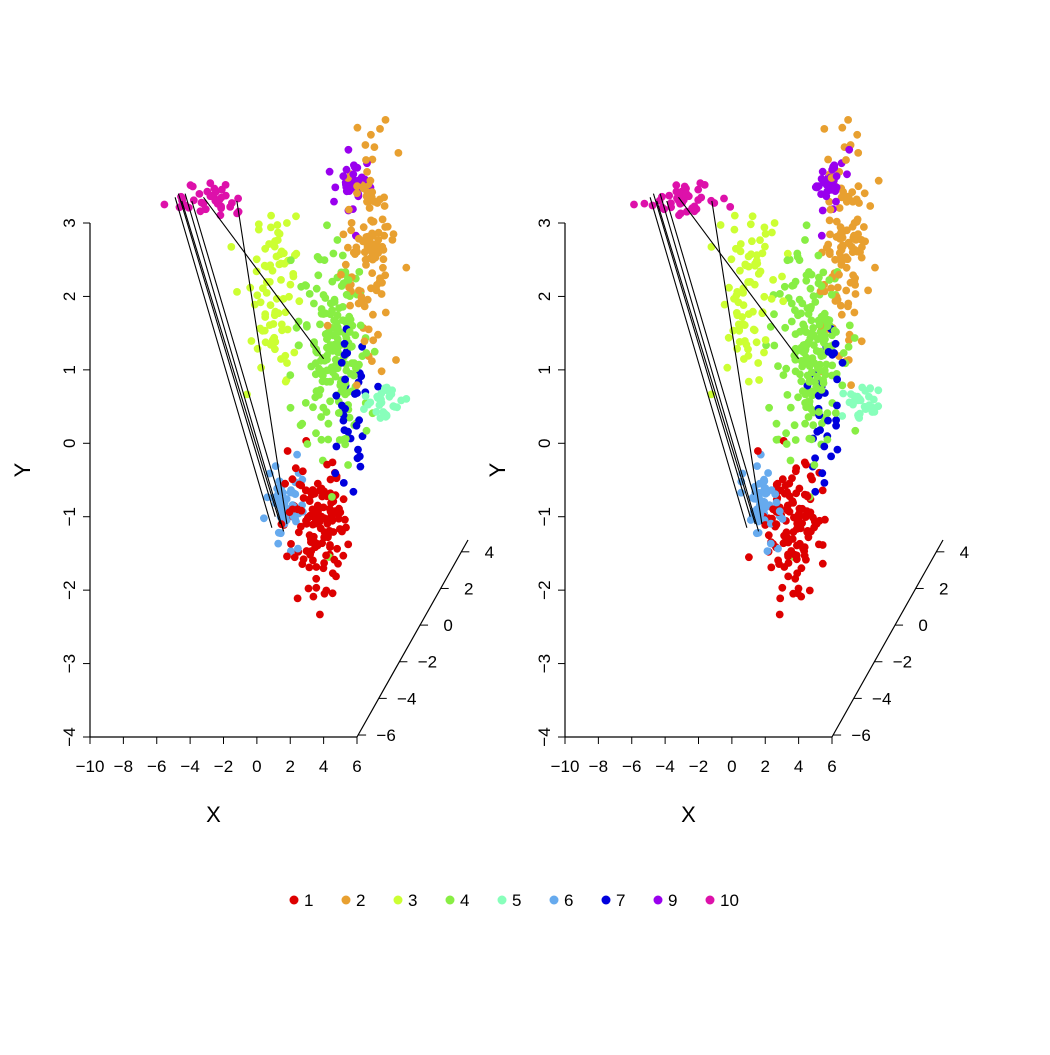  Describe the element at coordinates (568, 900) in the screenshot. I see `legend-label: 6` at that location.